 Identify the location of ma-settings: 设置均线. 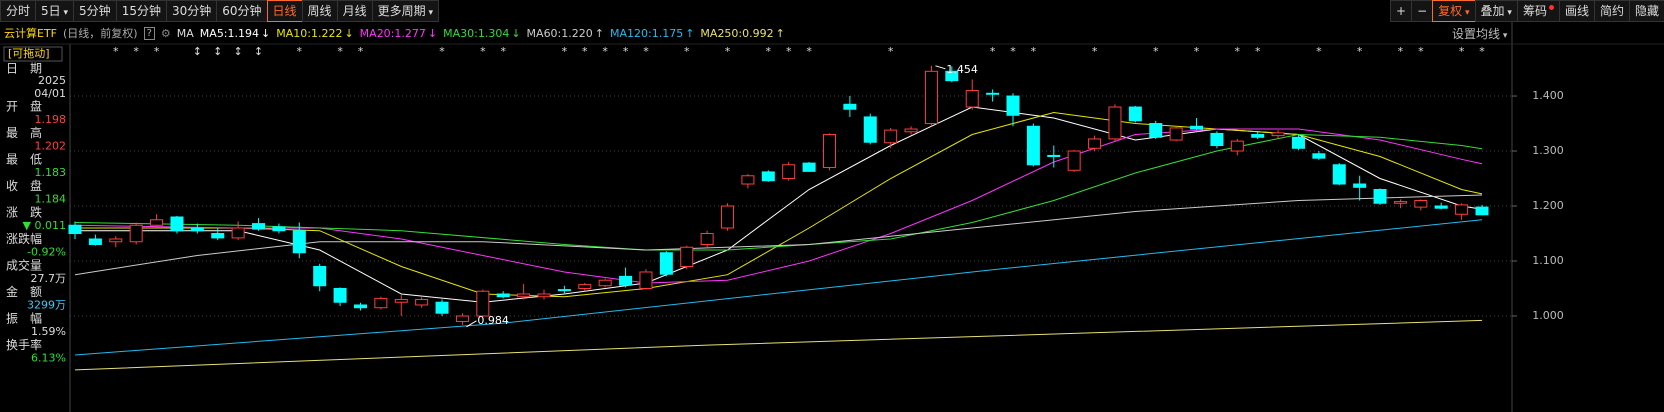
(1479, 33).